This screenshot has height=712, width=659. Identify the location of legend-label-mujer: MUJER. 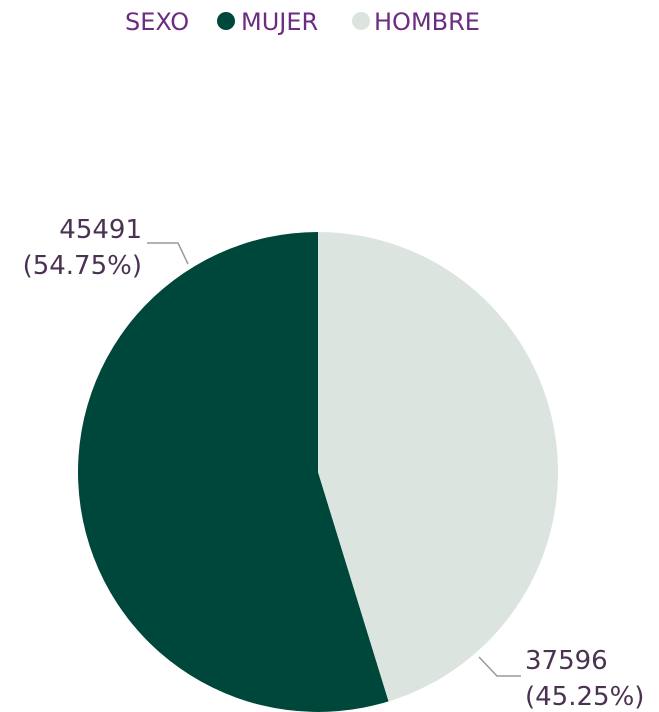
(279, 22).